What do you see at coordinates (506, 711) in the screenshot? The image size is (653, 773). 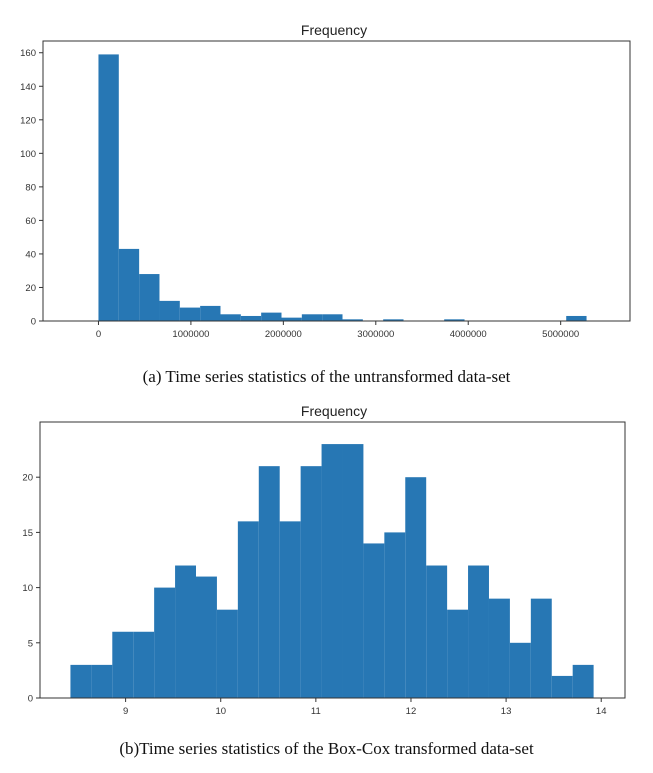 I see `x-tick-label: 13` at bounding box center [506, 711].